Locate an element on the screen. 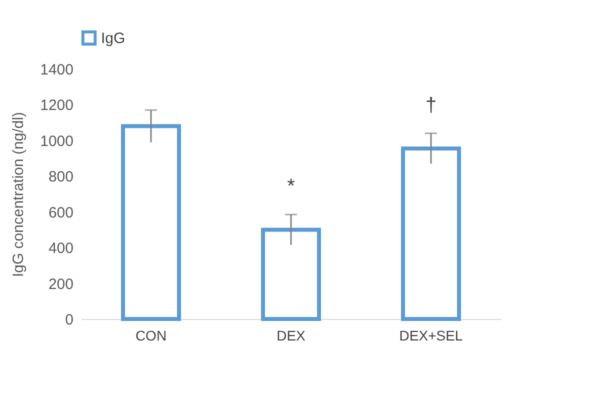  x-tick-label: CON is located at coordinates (151, 336).